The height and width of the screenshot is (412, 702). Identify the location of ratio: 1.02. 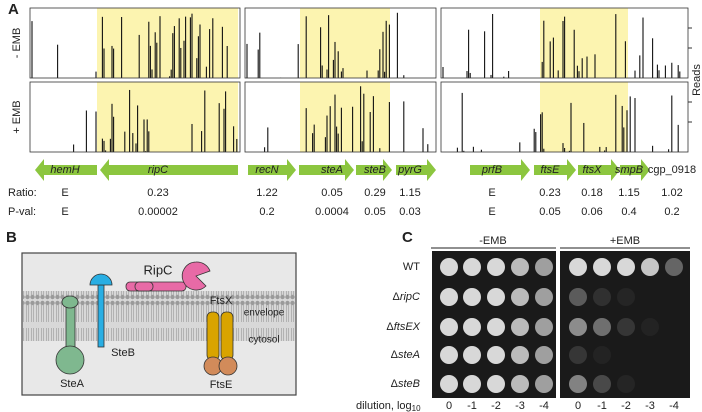
(671, 193).